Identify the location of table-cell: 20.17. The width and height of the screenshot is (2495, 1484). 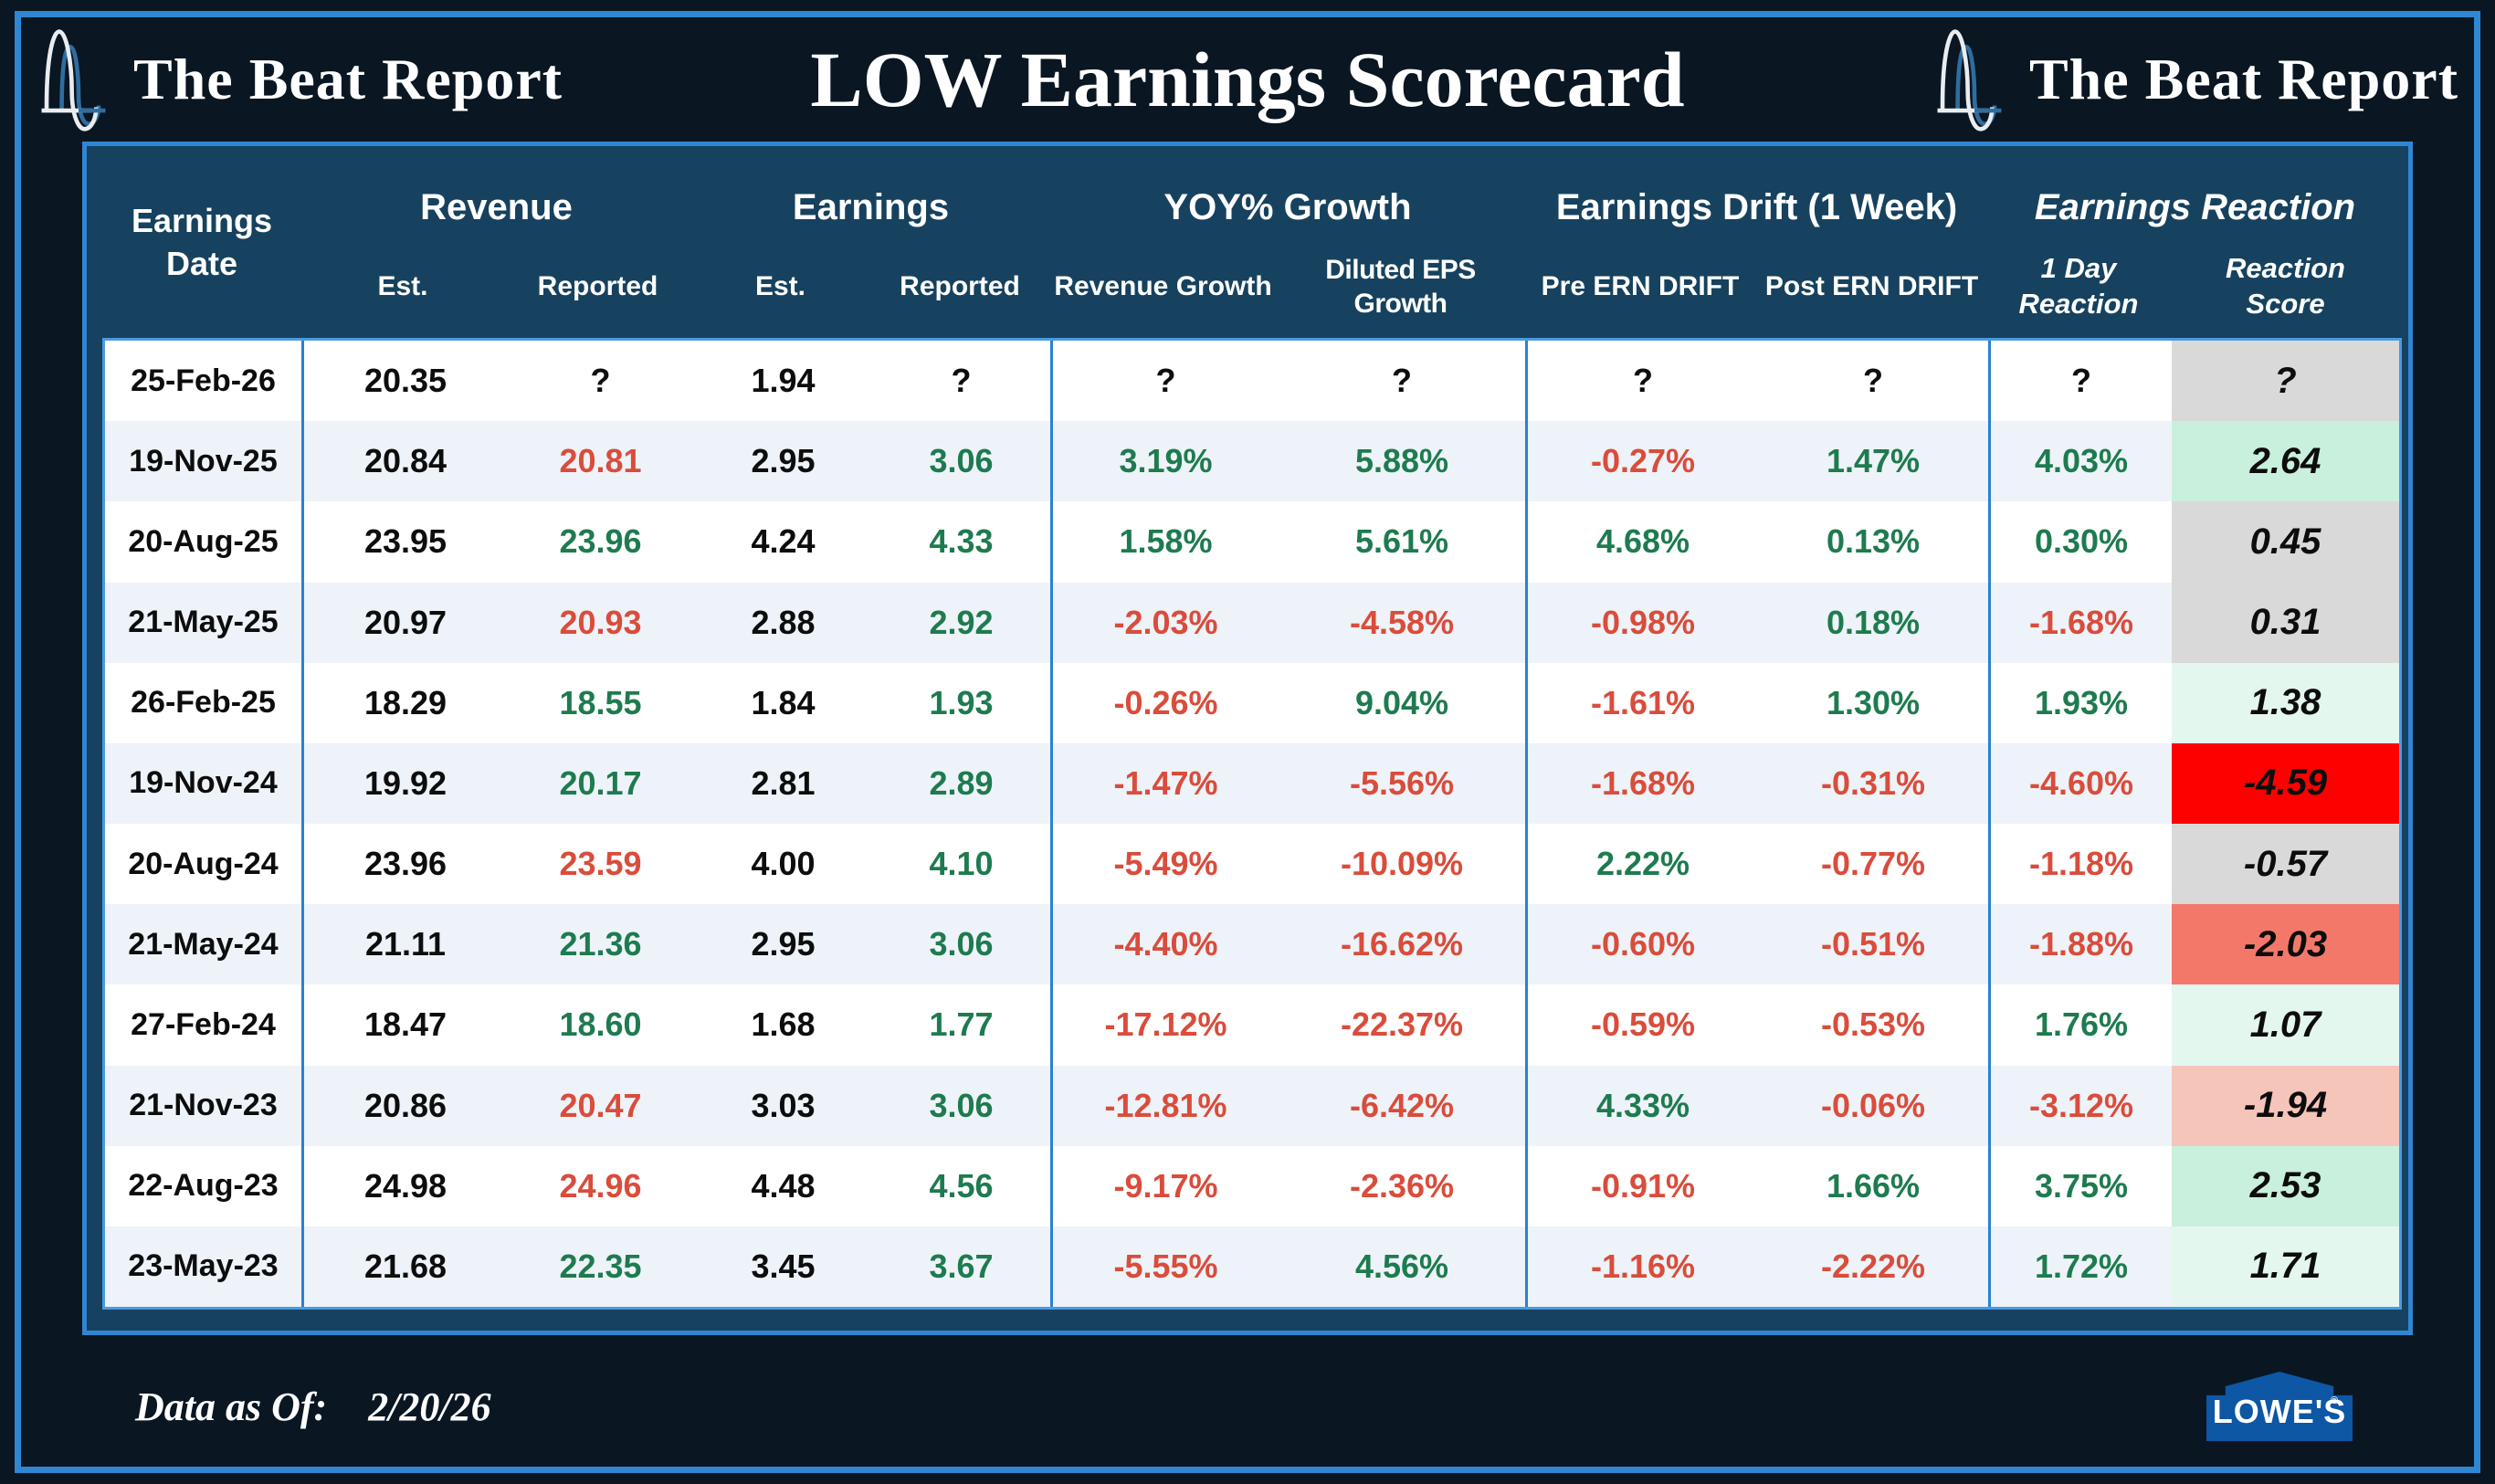
(600, 782).